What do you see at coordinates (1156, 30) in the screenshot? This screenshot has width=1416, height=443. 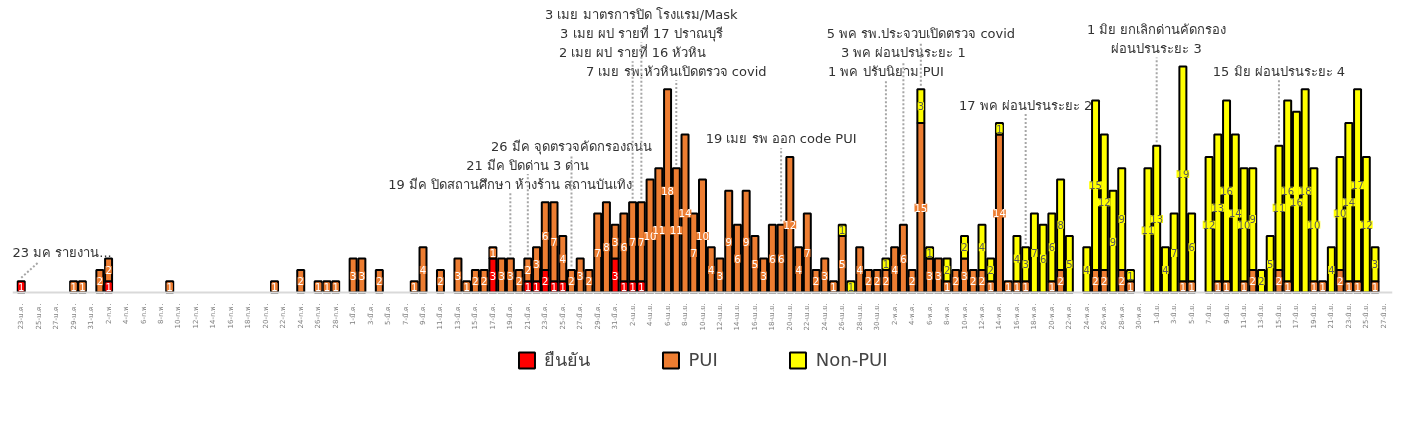 I see `text: 1 มิย ยกเลิกด่านคัดกรอง` at bounding box center [1156, 30].